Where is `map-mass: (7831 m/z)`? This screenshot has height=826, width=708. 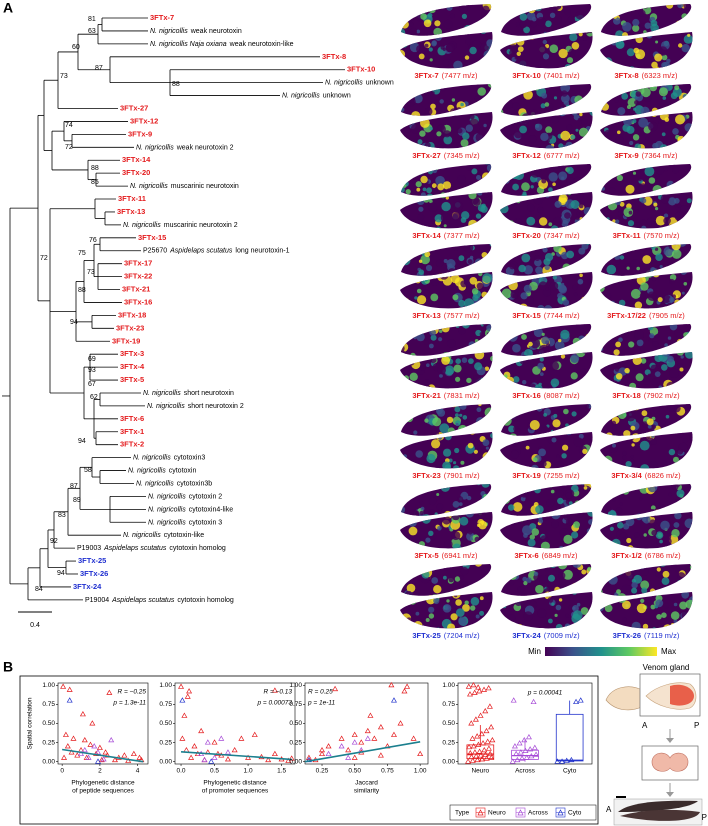
map-mass: (7831 m/z) is located at coordinates (462, 395).